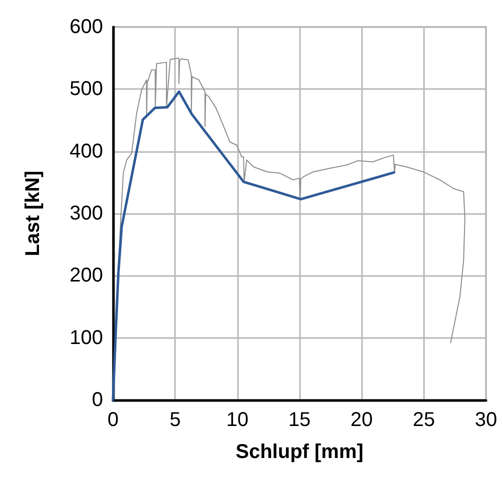  Describe the element at coordinates (423, 420) in the screenshot. I see `x-tick-label: 25` at that location.